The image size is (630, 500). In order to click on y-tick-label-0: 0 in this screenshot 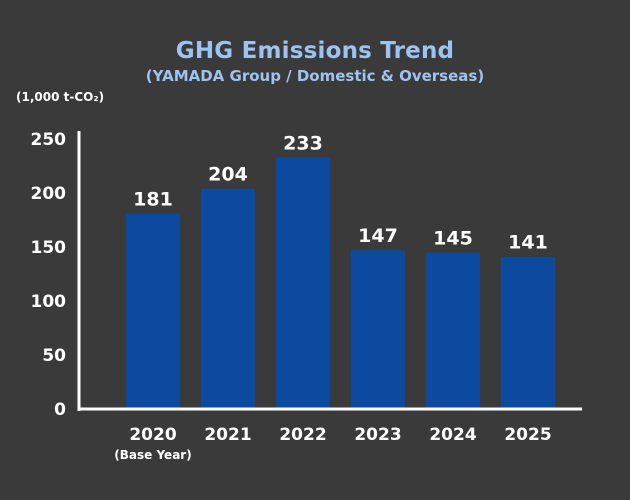, I will do `click(60, 410)`.